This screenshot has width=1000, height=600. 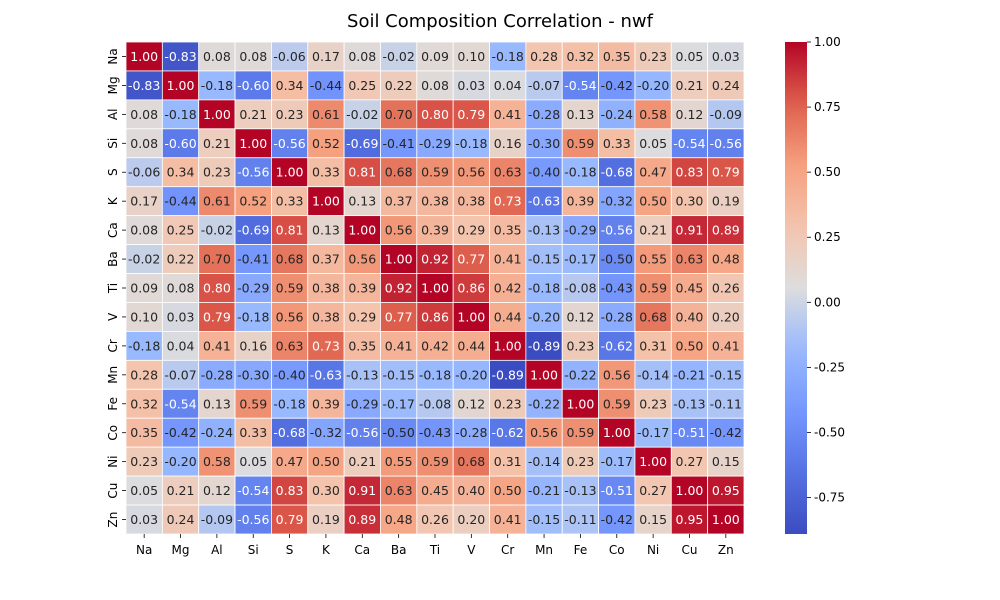 I want to click on x-tick-label: Na, so click(x=144, y=550).